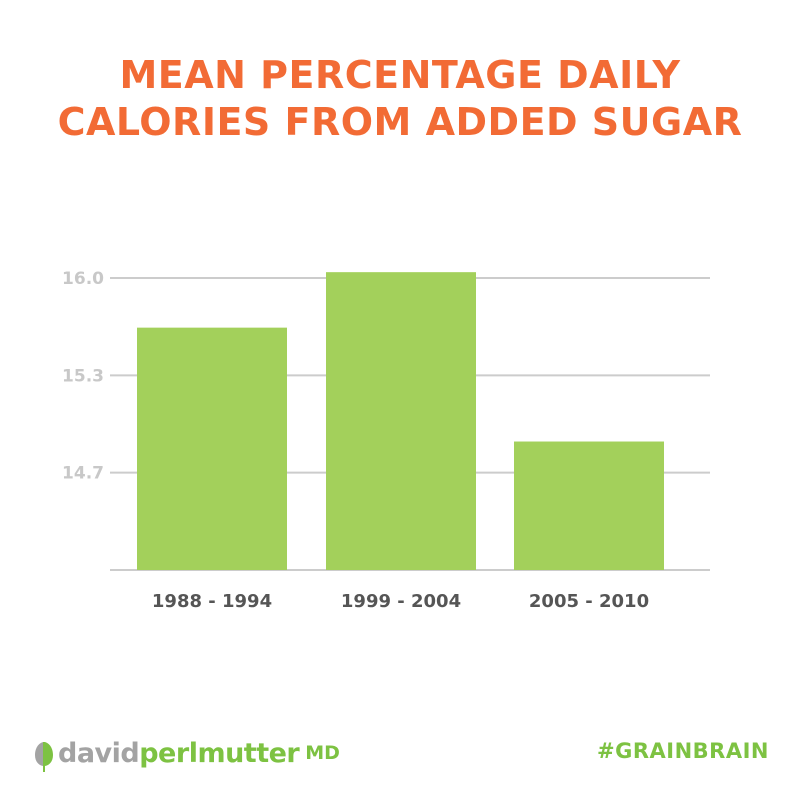 The height and width of the screenshot is (800, 800). I want to click on leaf-icon, so click(44, 754).